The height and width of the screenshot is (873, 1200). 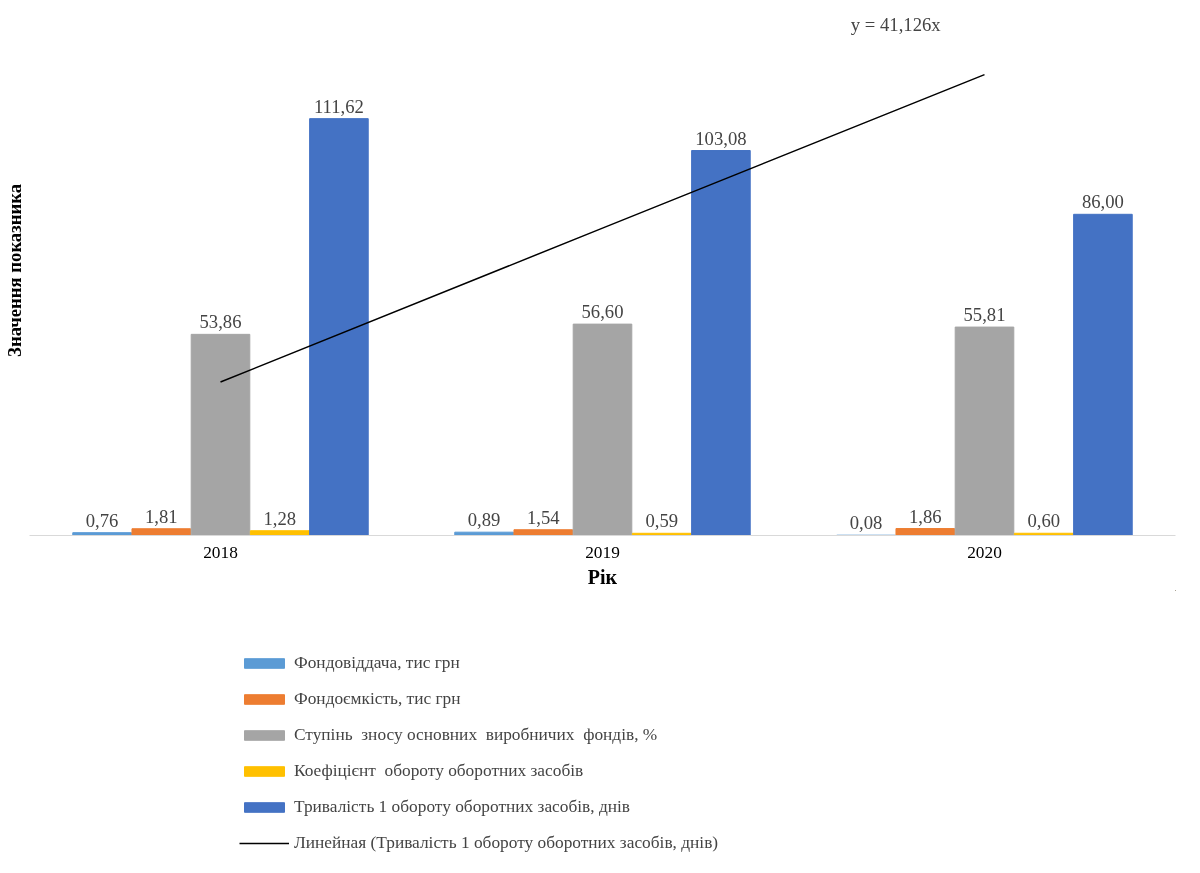 What do you see at coordinates (1102, 202) in the screenshot?
I see `data-label: 86,00` at bounding box center [1102, 202].